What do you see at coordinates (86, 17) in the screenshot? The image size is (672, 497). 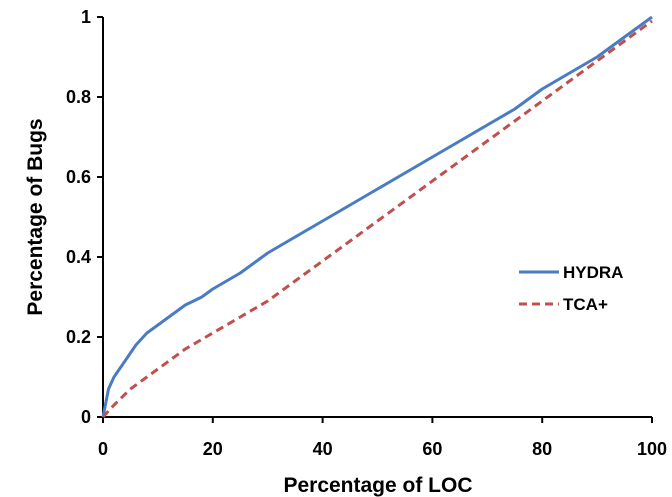 I see `y-tick-label: 1` at bounding box center [86, 17].